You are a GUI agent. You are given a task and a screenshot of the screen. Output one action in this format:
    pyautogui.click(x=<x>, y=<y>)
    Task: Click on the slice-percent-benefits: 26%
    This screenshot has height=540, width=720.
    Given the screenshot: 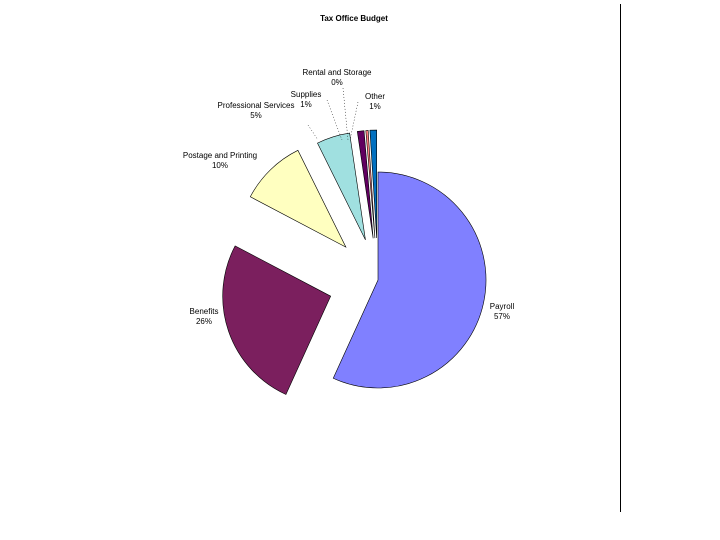 What is the action you would take?
    pyautogui.click(x=204, y=321)
    